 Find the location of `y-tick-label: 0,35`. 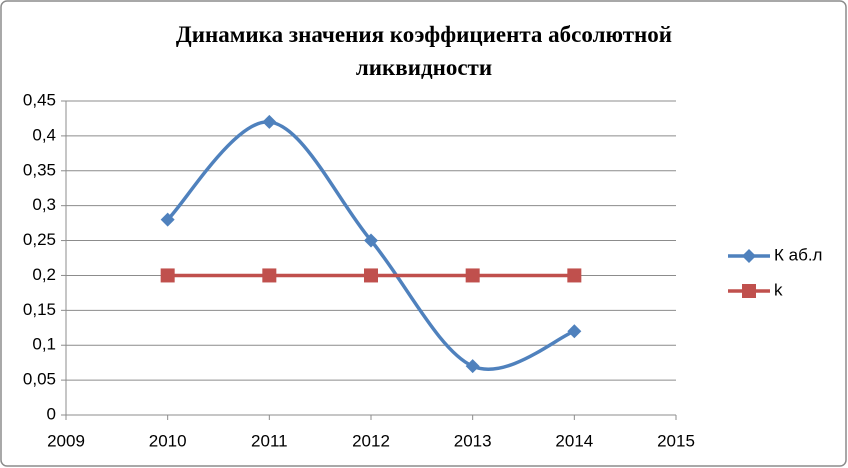

y-tick-label: 0,35 is located at coordinates (39, 169).